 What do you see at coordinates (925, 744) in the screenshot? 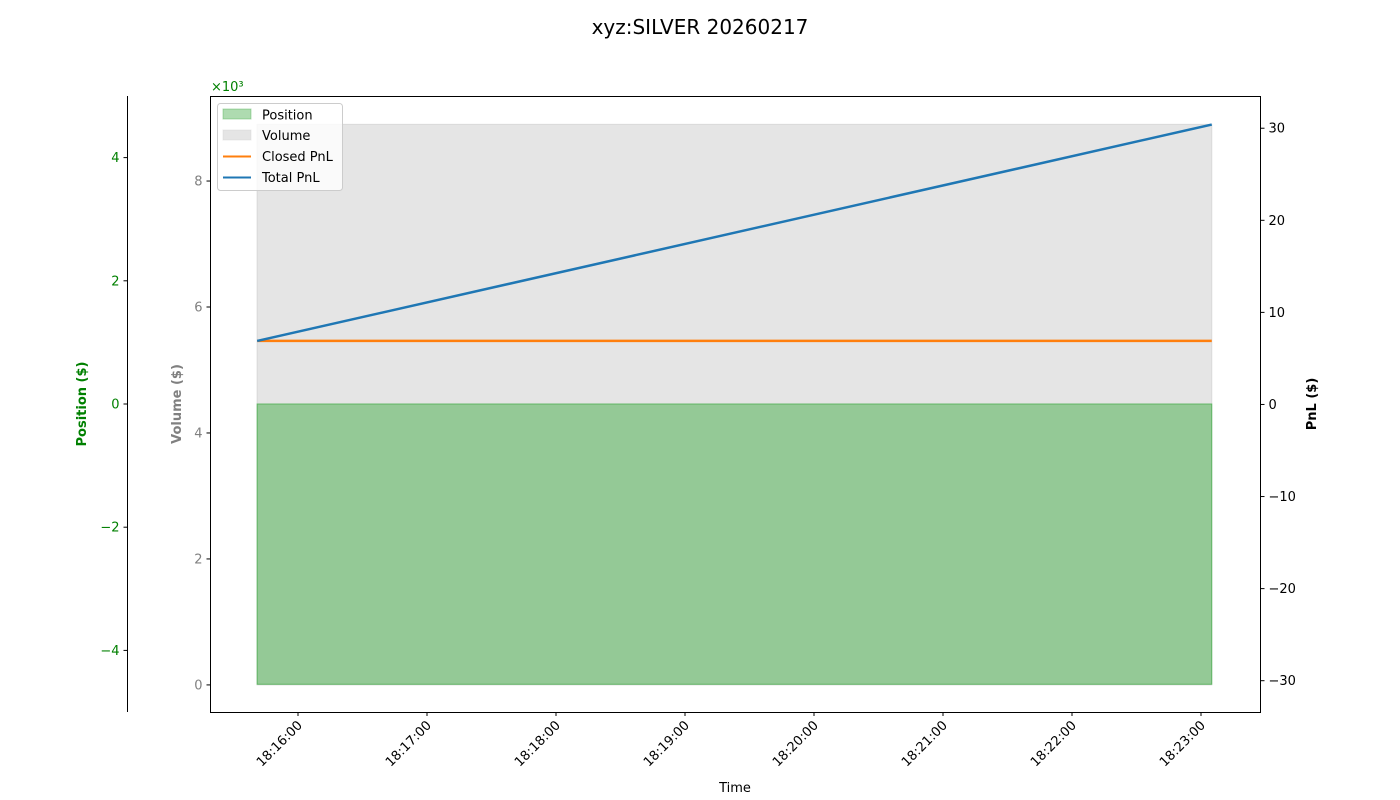
I see `tick-label: 18:21:00` at bounding box center [925, 744].